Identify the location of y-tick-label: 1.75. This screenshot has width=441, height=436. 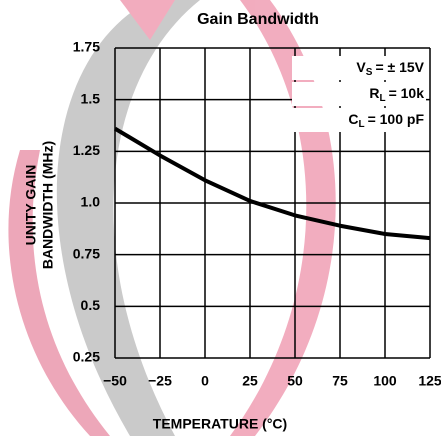
(86, 47).